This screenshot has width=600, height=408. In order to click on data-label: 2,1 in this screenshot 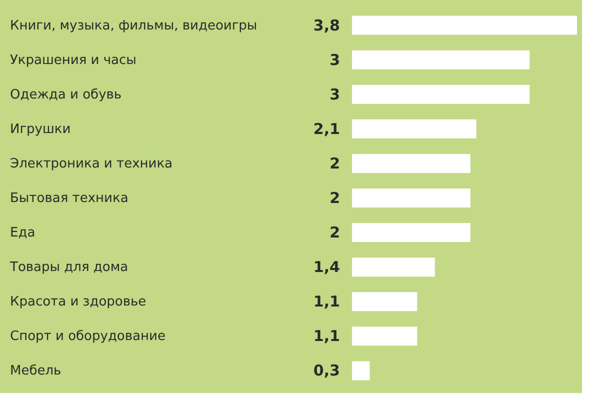, I will do `click(326, 129)`.